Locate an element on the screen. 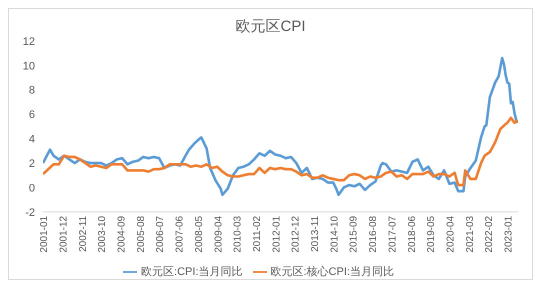  x-tick-label: 2001-12 is located at coordinates (64, 234).